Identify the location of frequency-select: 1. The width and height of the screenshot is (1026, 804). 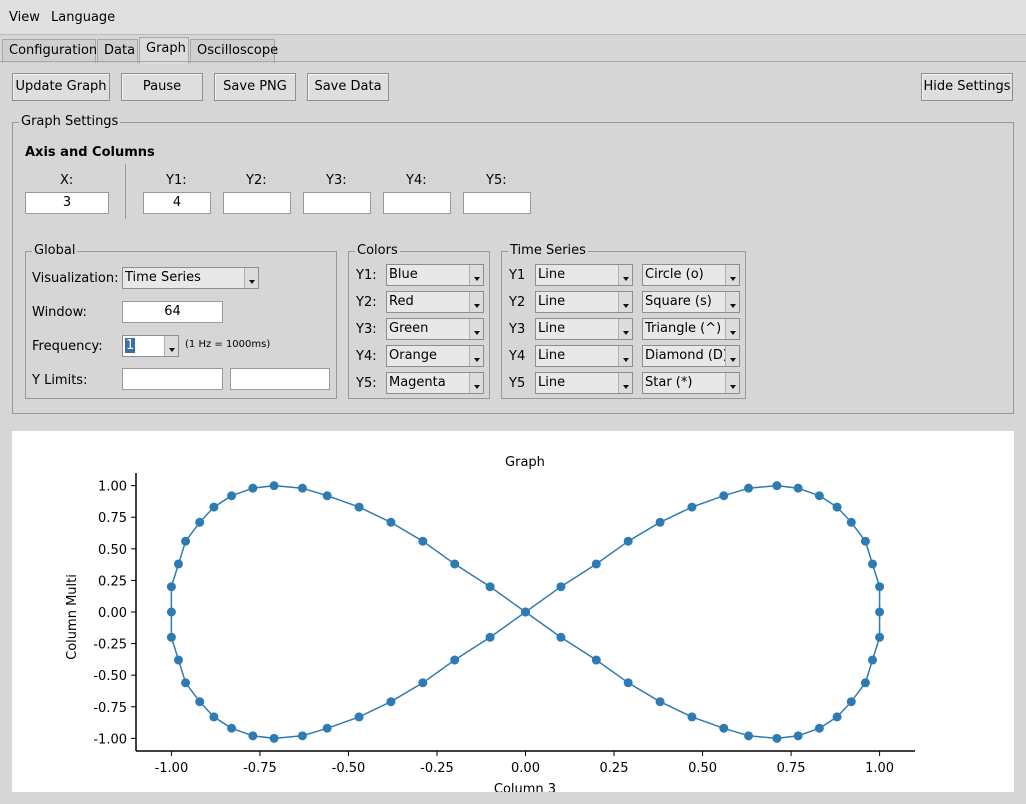
(150, 346).